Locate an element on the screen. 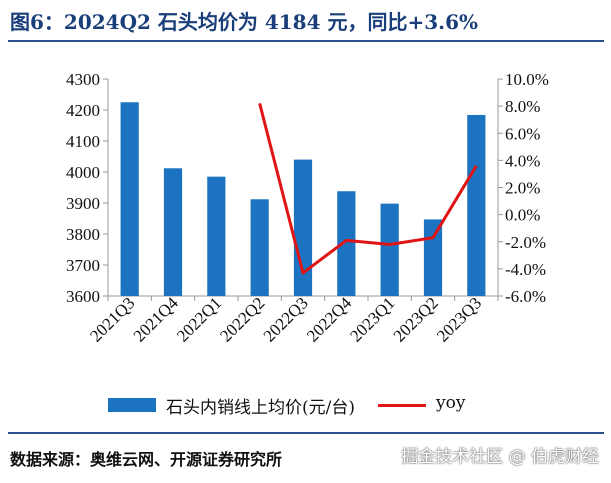  x-tick-label: 2022Q1 is located at coordinates (199, 319).